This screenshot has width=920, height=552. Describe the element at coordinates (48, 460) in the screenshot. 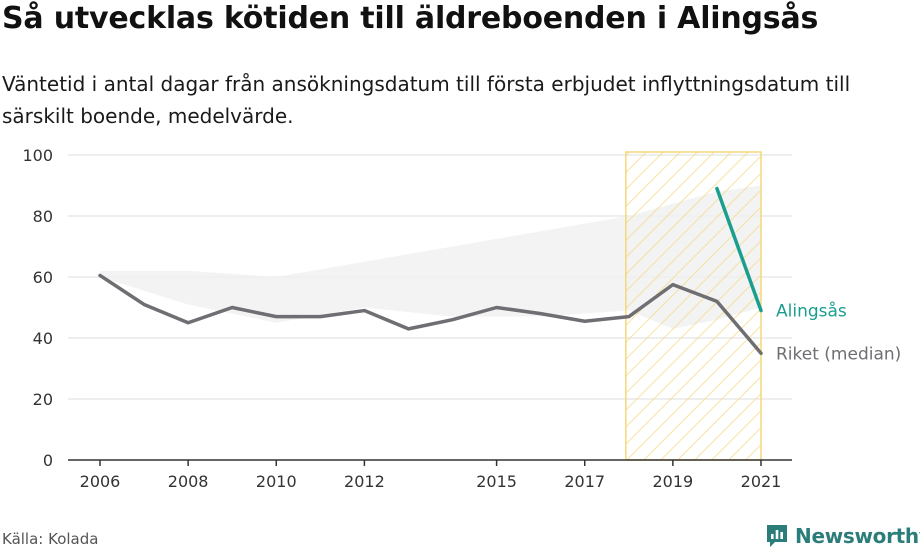

I see `y-tick-label-0: 0` at that location.